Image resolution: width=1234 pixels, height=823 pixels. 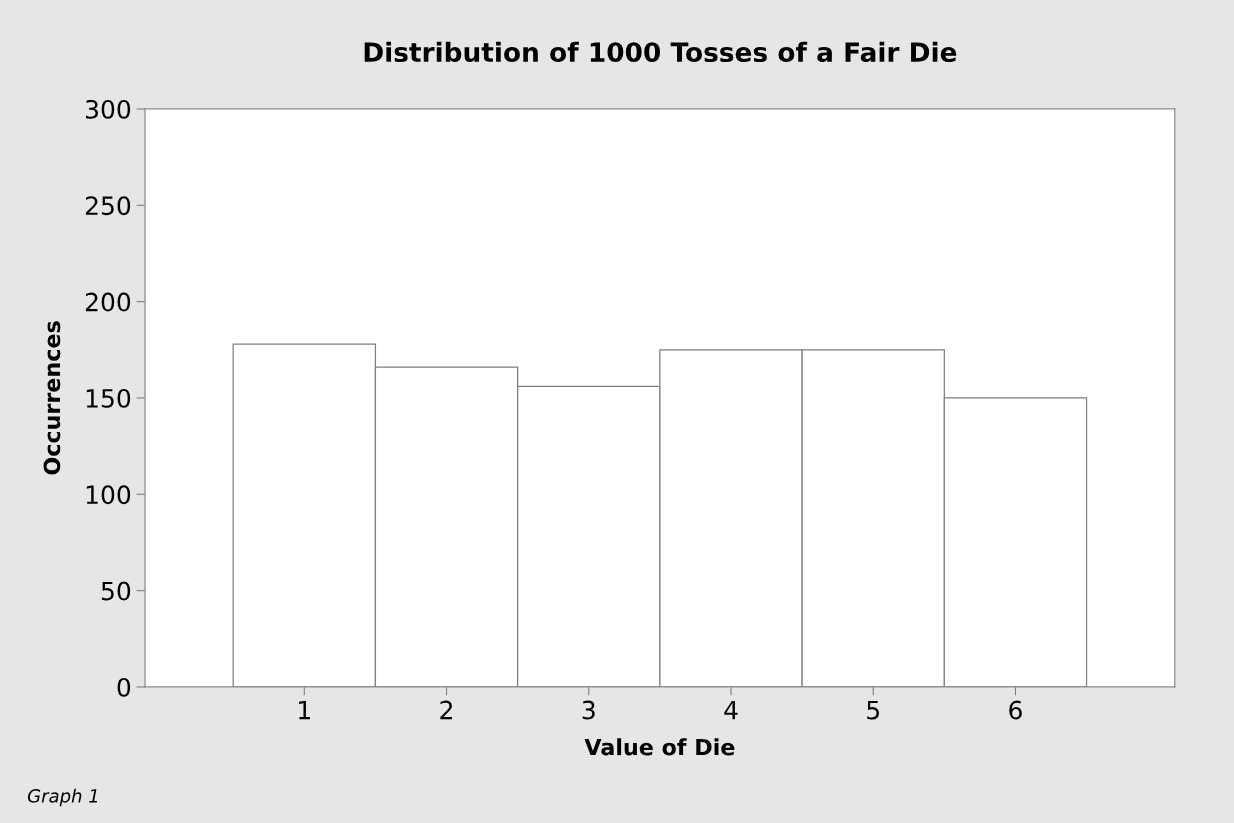 What do you see at coordinates (52, 398) in the screenshot?
I see `y-axis-title: Occurrences` at bounding box center [52, 398].